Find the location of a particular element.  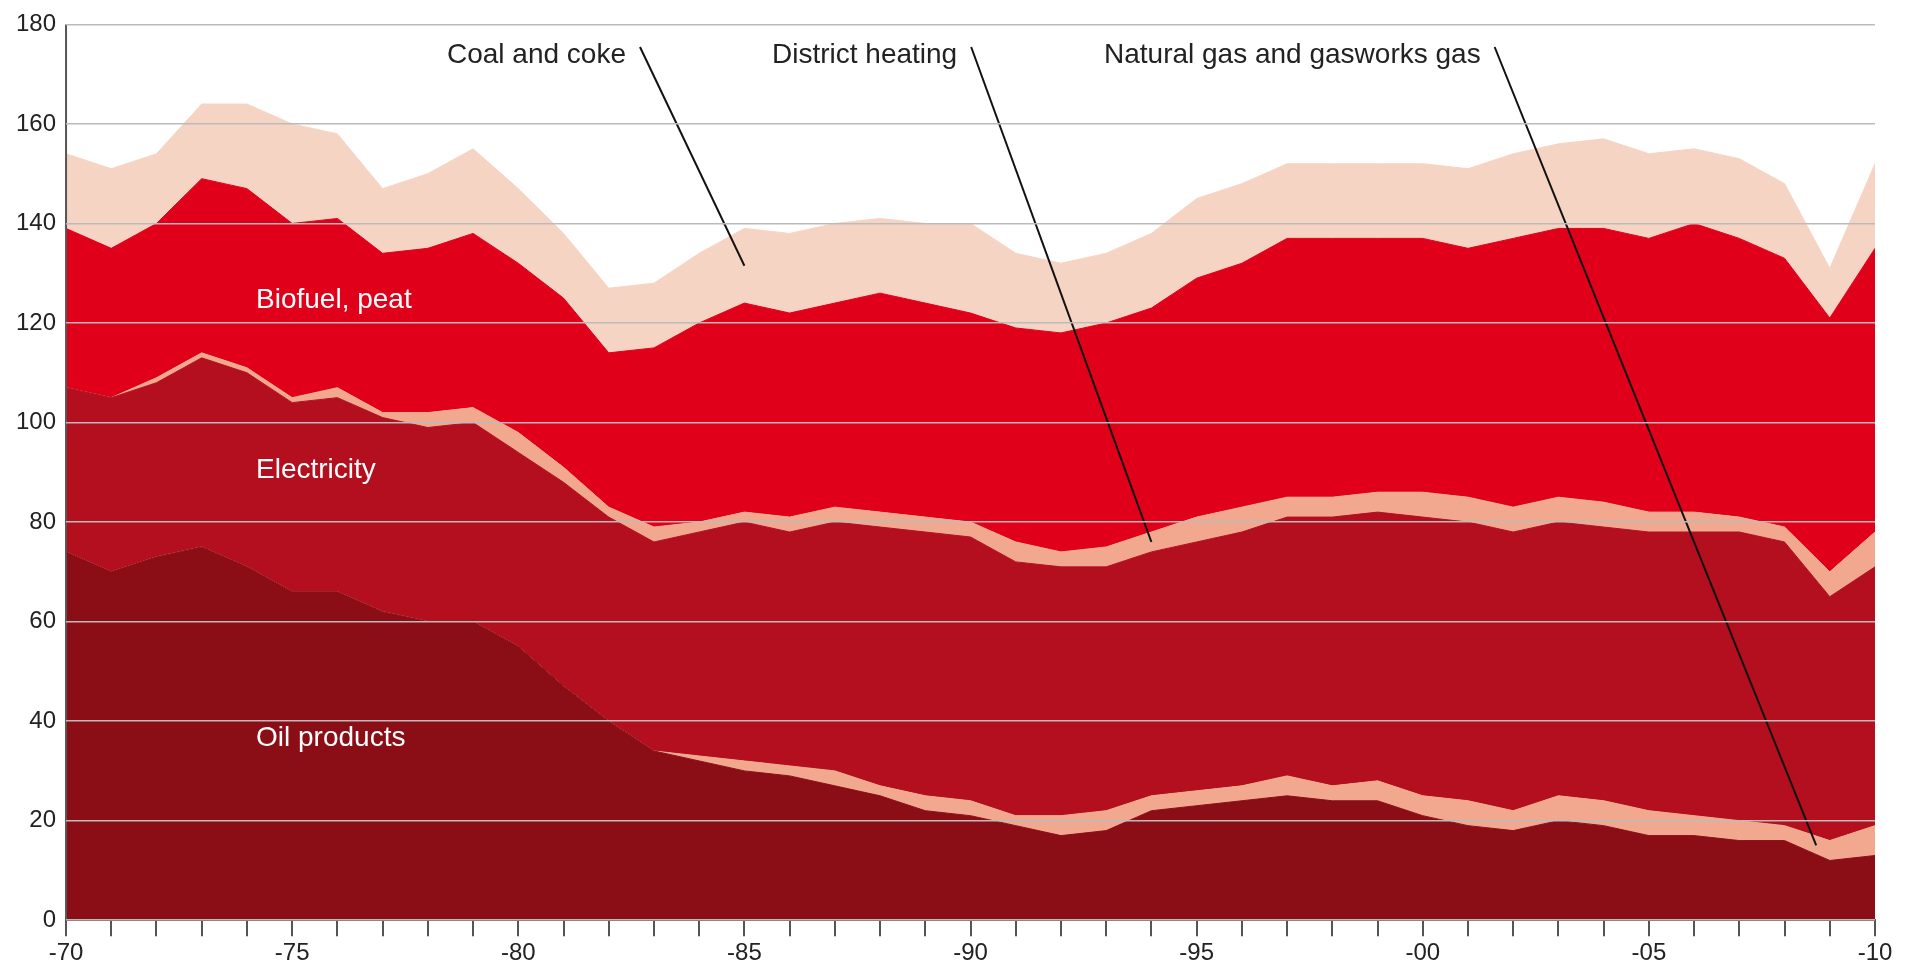

x-tick-label: -90 is located at coordinates (970, 952).